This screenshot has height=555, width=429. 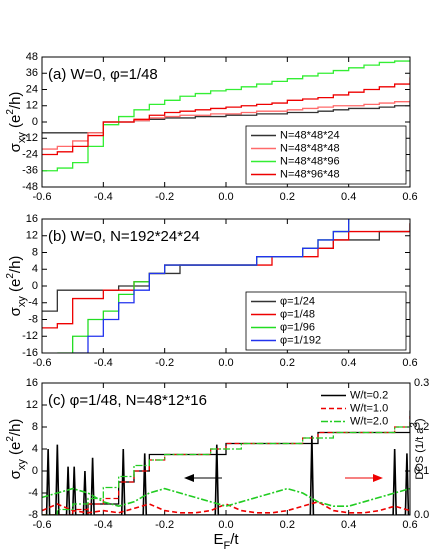 What do you see at coordinates (218, 539) in the screenshot?
I see `label-part: E` at bounding box center [218, 539].